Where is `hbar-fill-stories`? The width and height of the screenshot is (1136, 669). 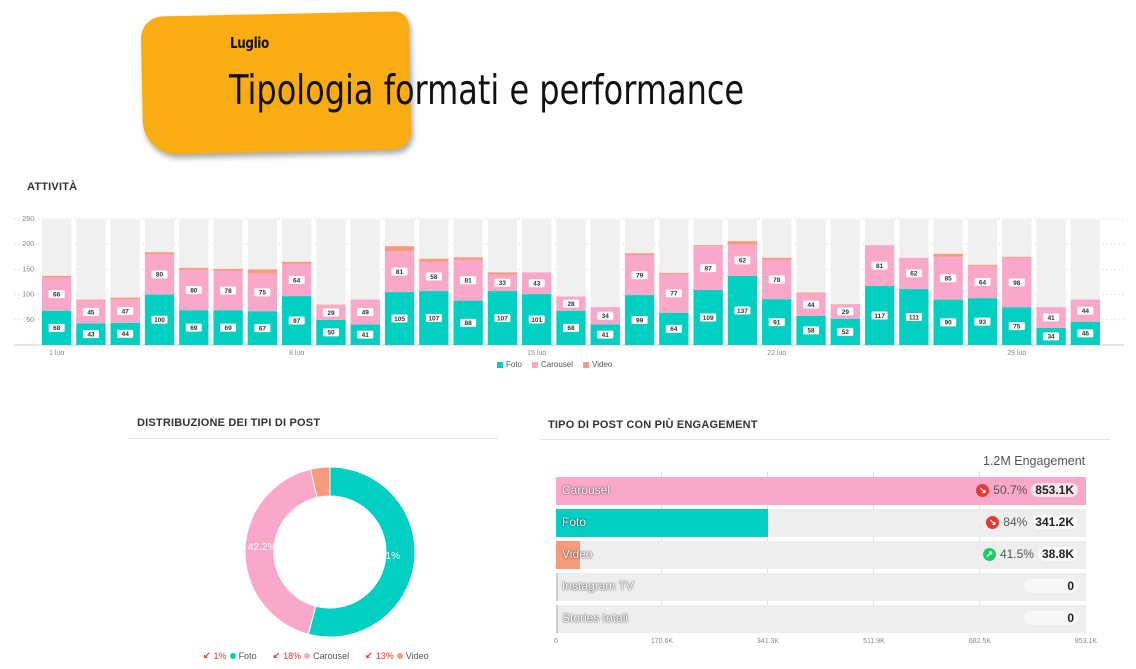 hbar-fill-stories is located at coordinates (557, 619).